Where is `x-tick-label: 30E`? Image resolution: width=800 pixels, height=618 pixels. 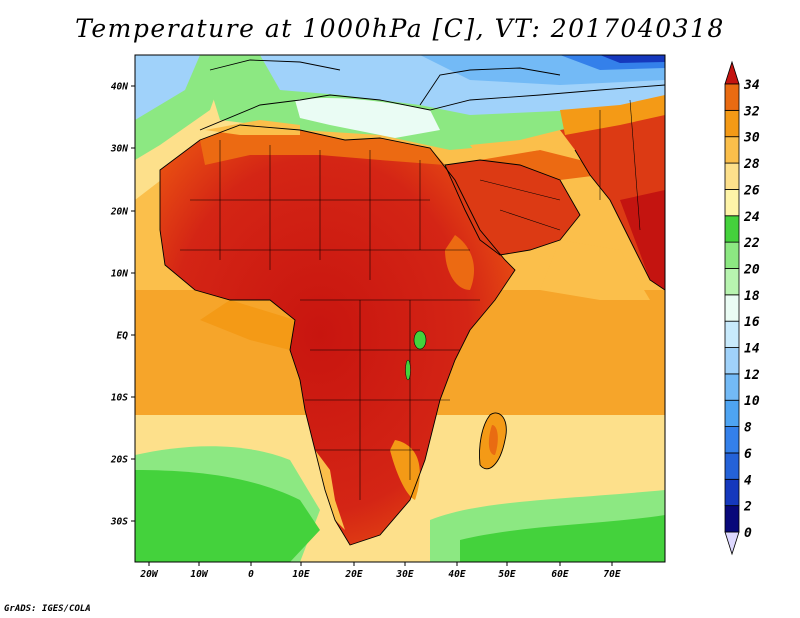
x-tick-label: 30E is located at coordinates (404, 574).